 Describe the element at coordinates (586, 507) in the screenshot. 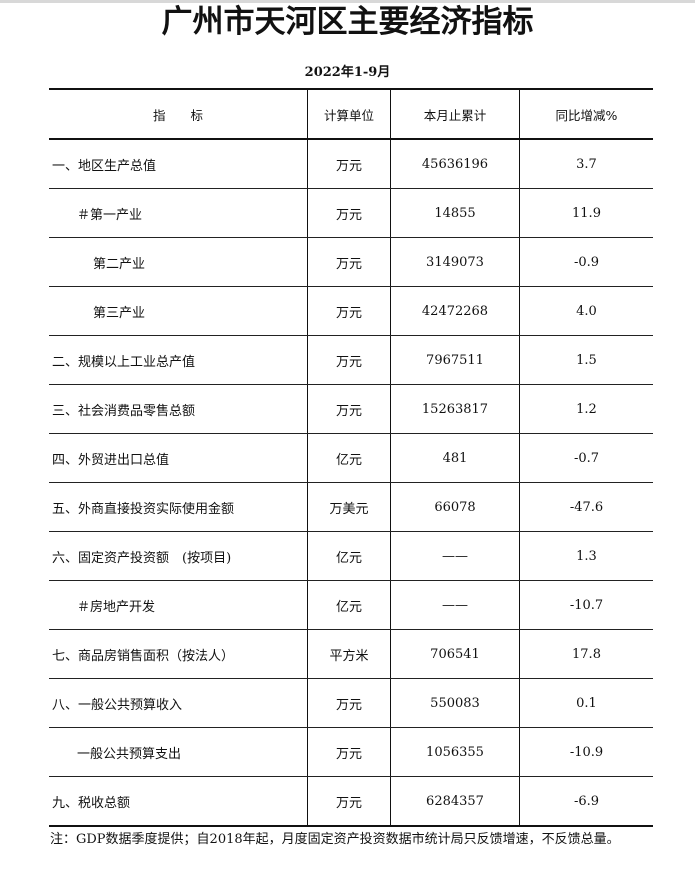

I see `yoy-cell: -47.6` at that location.